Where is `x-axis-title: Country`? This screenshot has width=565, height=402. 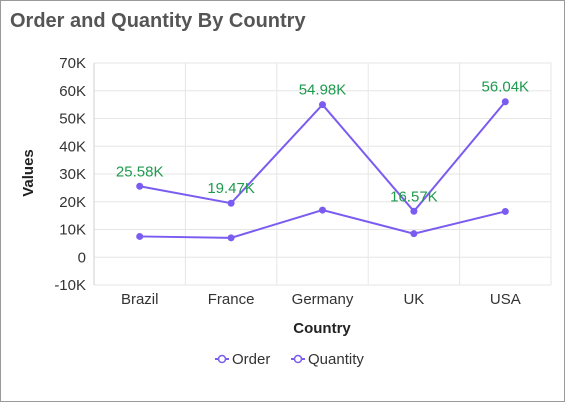 x-axis-title: Country is located at coordinates (322, 328).